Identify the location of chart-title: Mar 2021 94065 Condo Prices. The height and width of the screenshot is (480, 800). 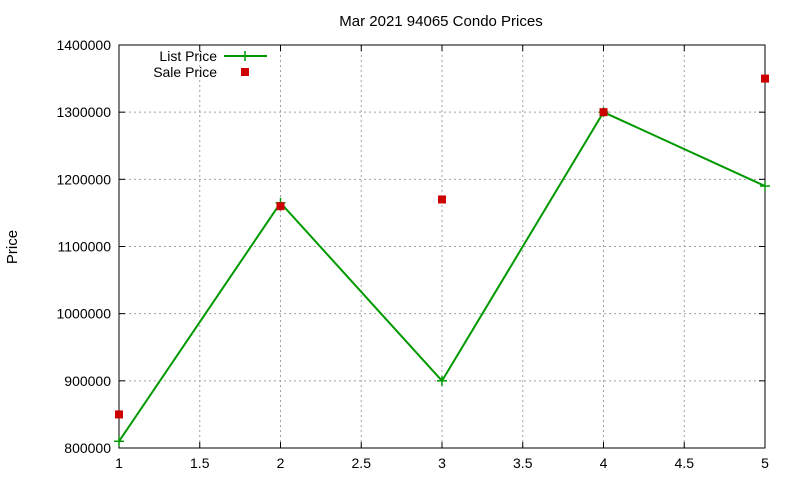
(440, 21).